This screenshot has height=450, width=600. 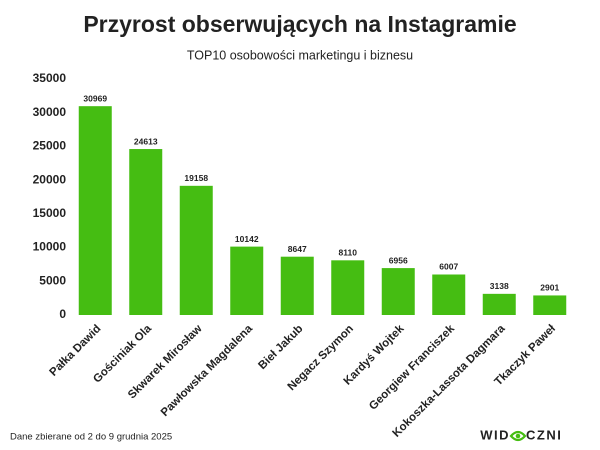 I want to click on logo-text: CZNI, so click(x=544, y=434).